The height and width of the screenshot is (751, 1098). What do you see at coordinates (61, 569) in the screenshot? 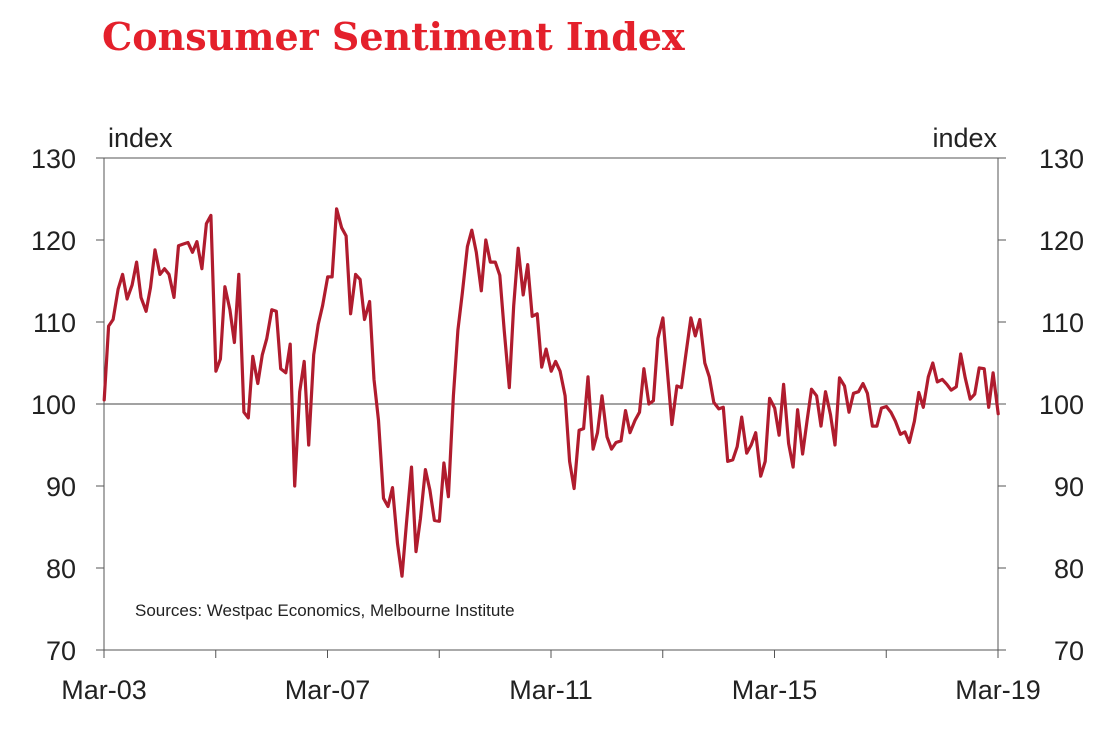
I see `y-tick-label-left: 80` at bounding box center [61, 569].